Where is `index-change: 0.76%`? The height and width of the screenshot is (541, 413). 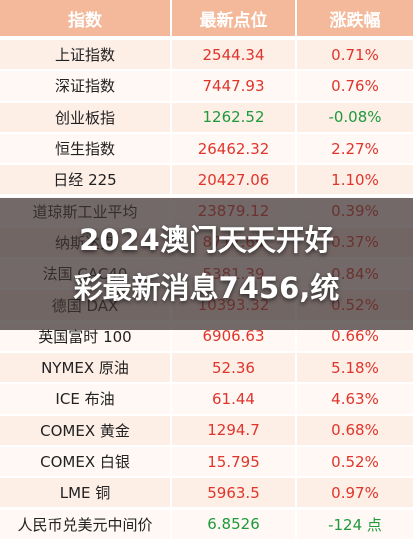 index-change: 0.76% is located at coordinates (355, 86).